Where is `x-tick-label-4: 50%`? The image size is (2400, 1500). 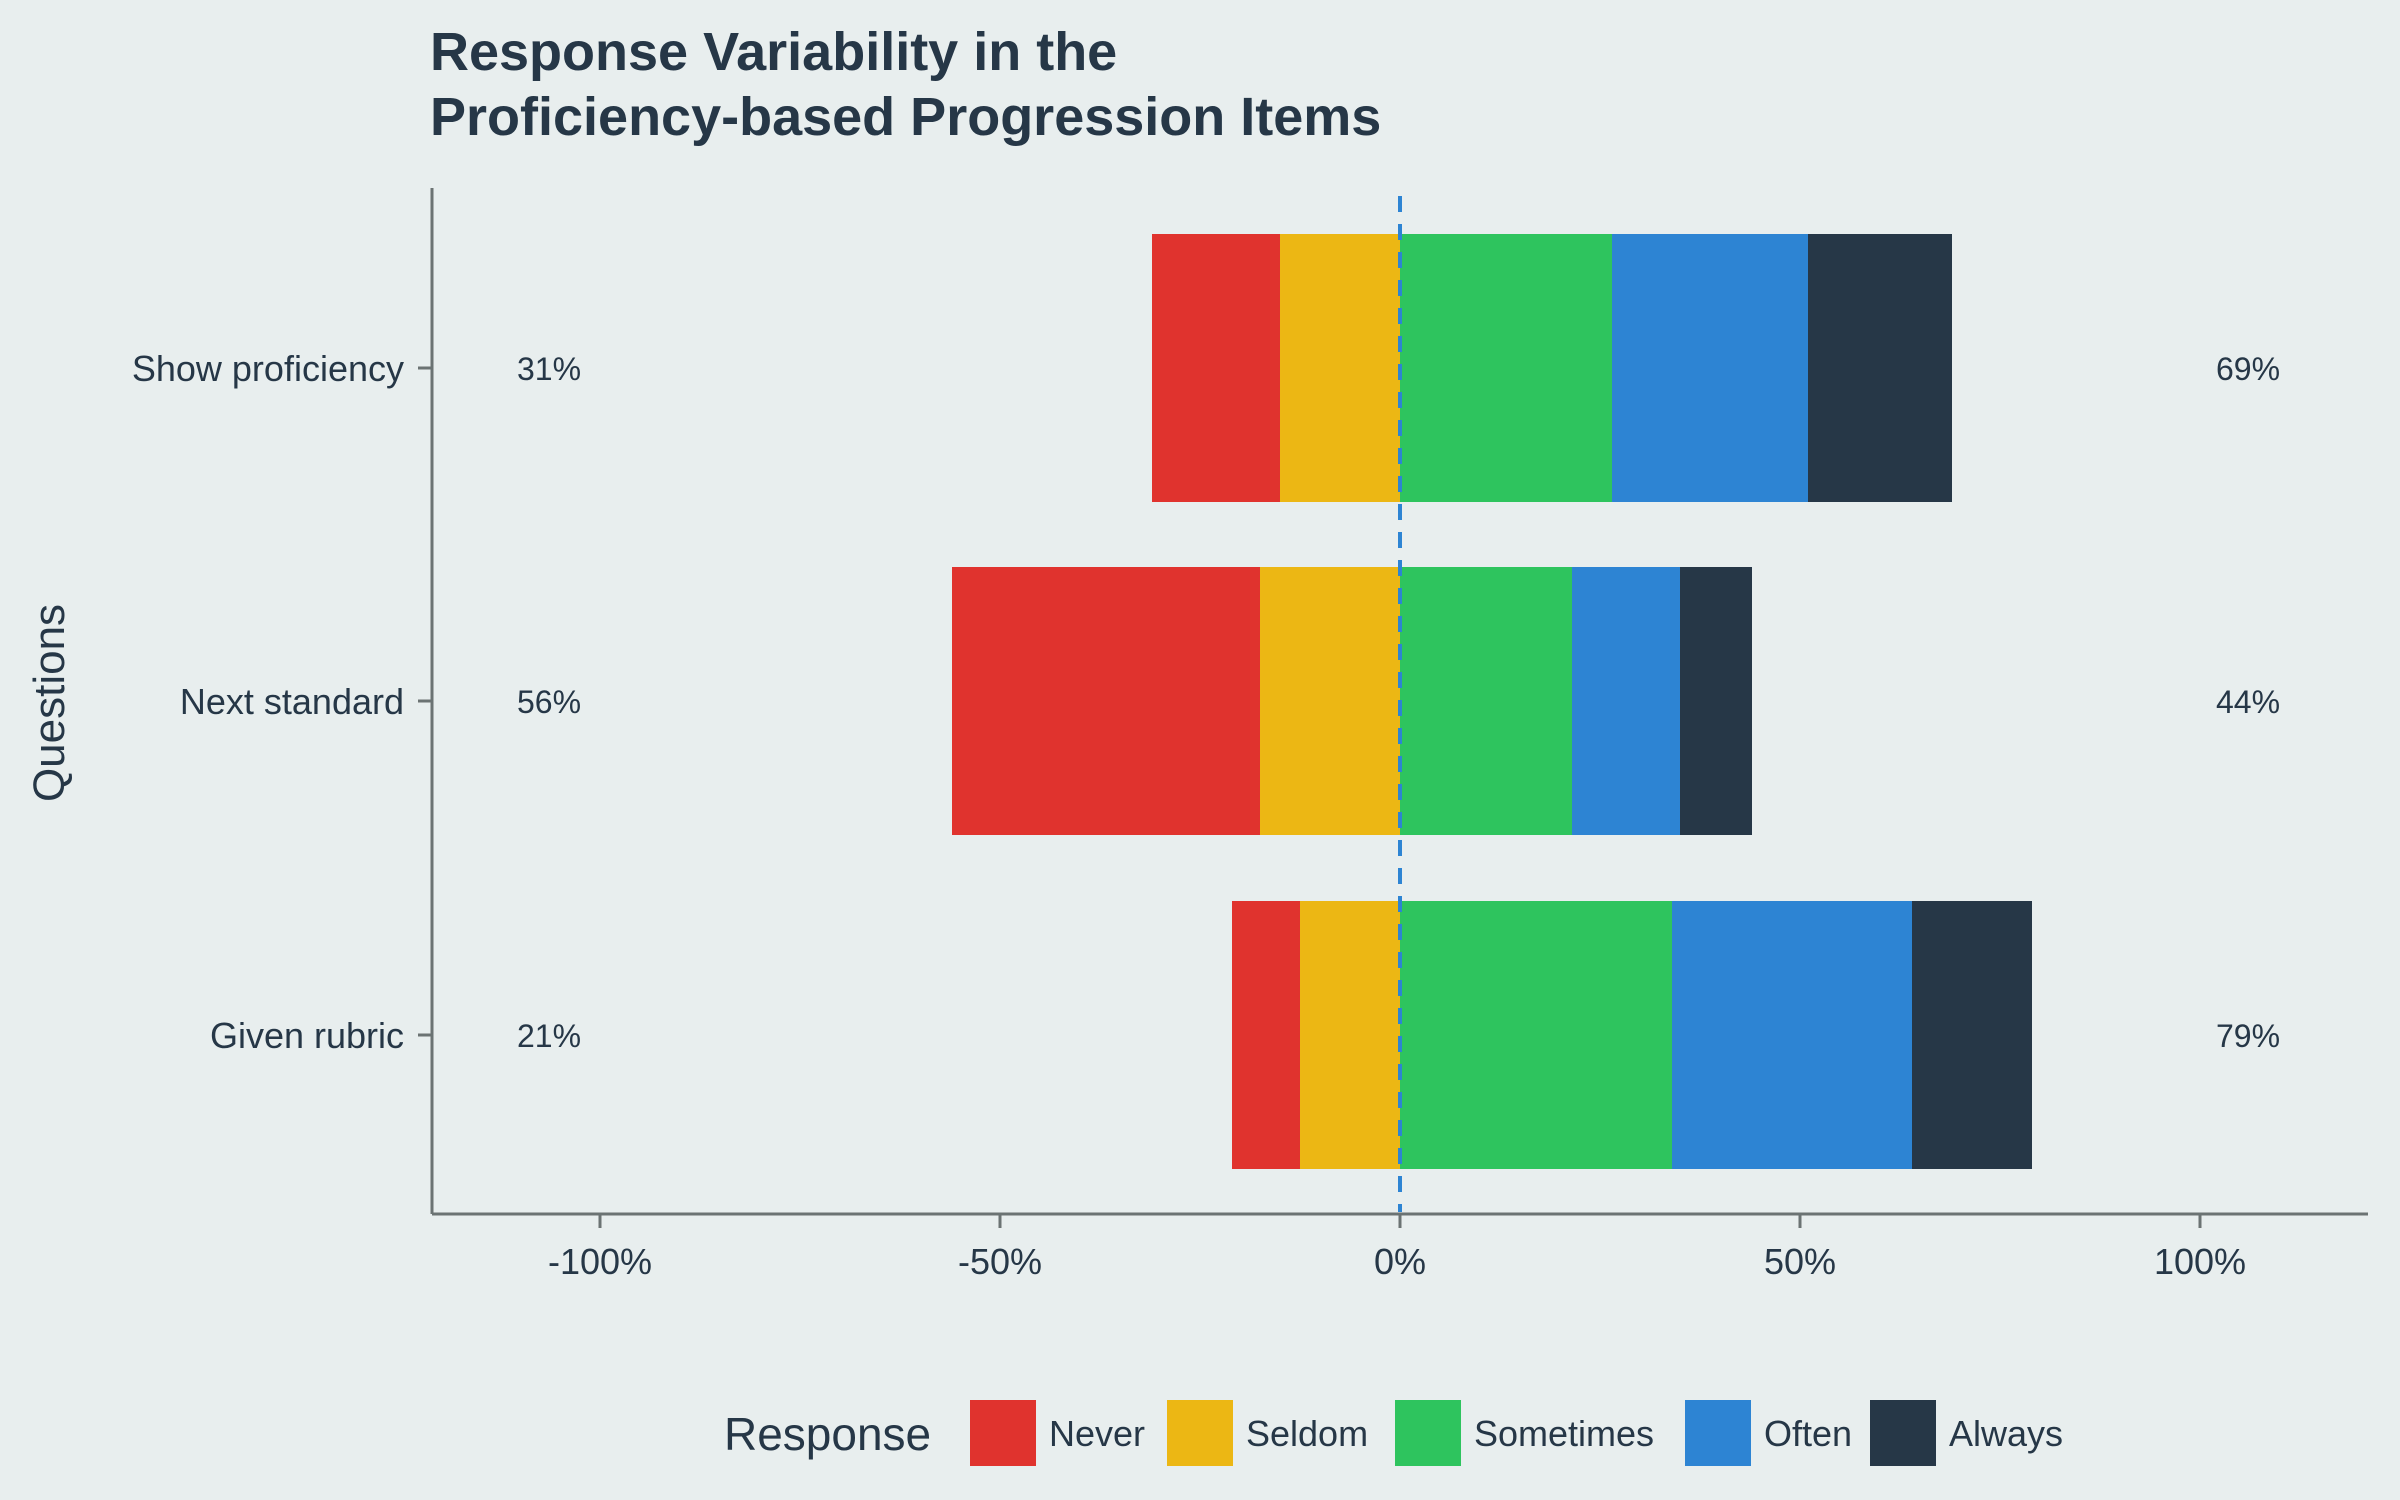 x-tick-label-4: 50% is located at coordinates (1800, 1261).